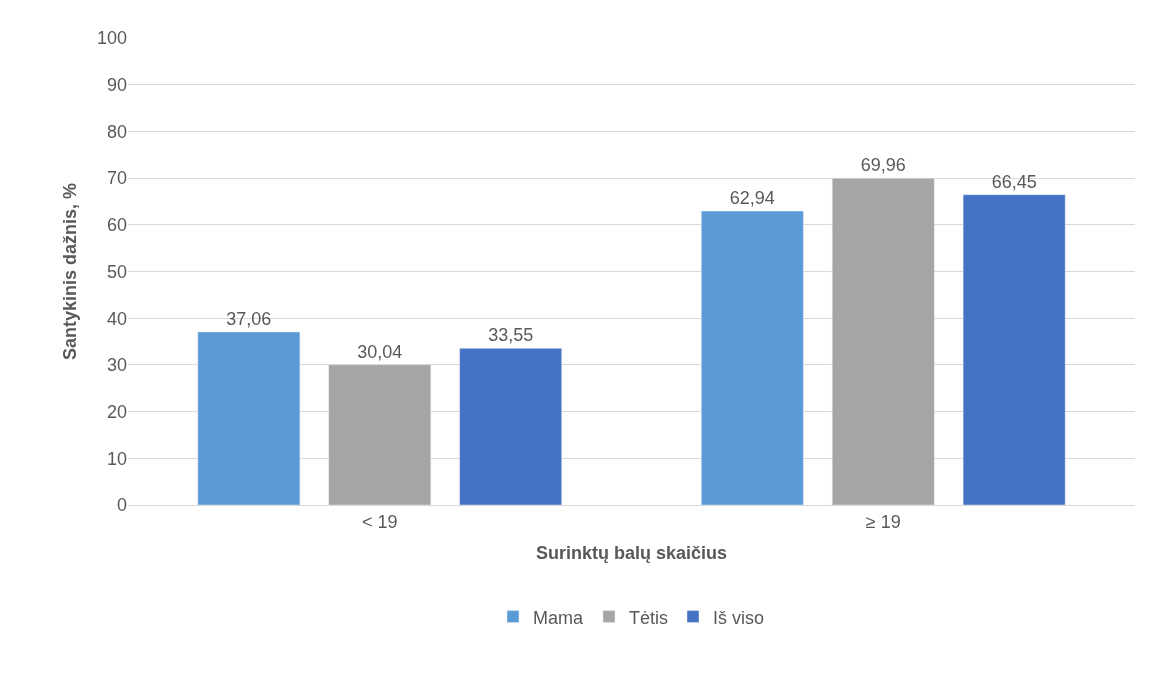 This screenshot has width=1149, height=677. What do you see at coordinates (379, 521) in the screenshot?
I see `x-tick-label: < 19` at bounding box center [379, 521].